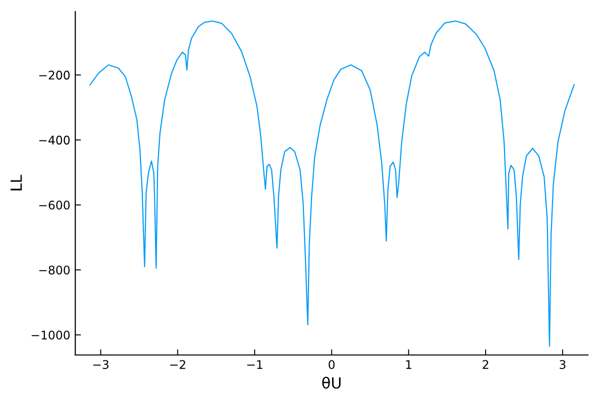 The height and width of the screenshot is (400, 600). Describe the element at coordinates (54, 205) in the screenshot. I see `y-tick-label: −600` at that location.